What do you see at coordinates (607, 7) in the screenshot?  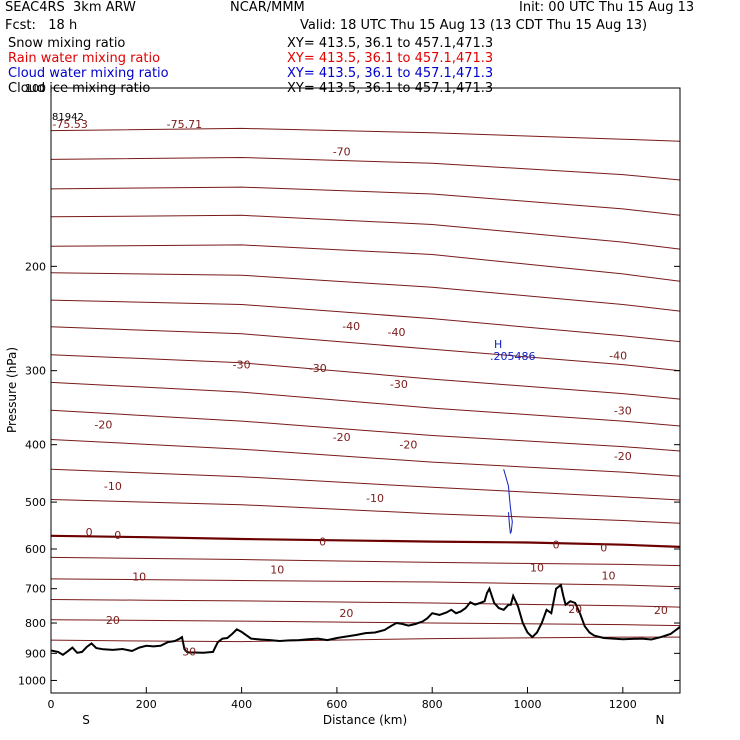 I see `init-time: Init: 00 UTC Thu 15 Aug 13` at bounding box center [607, 7].